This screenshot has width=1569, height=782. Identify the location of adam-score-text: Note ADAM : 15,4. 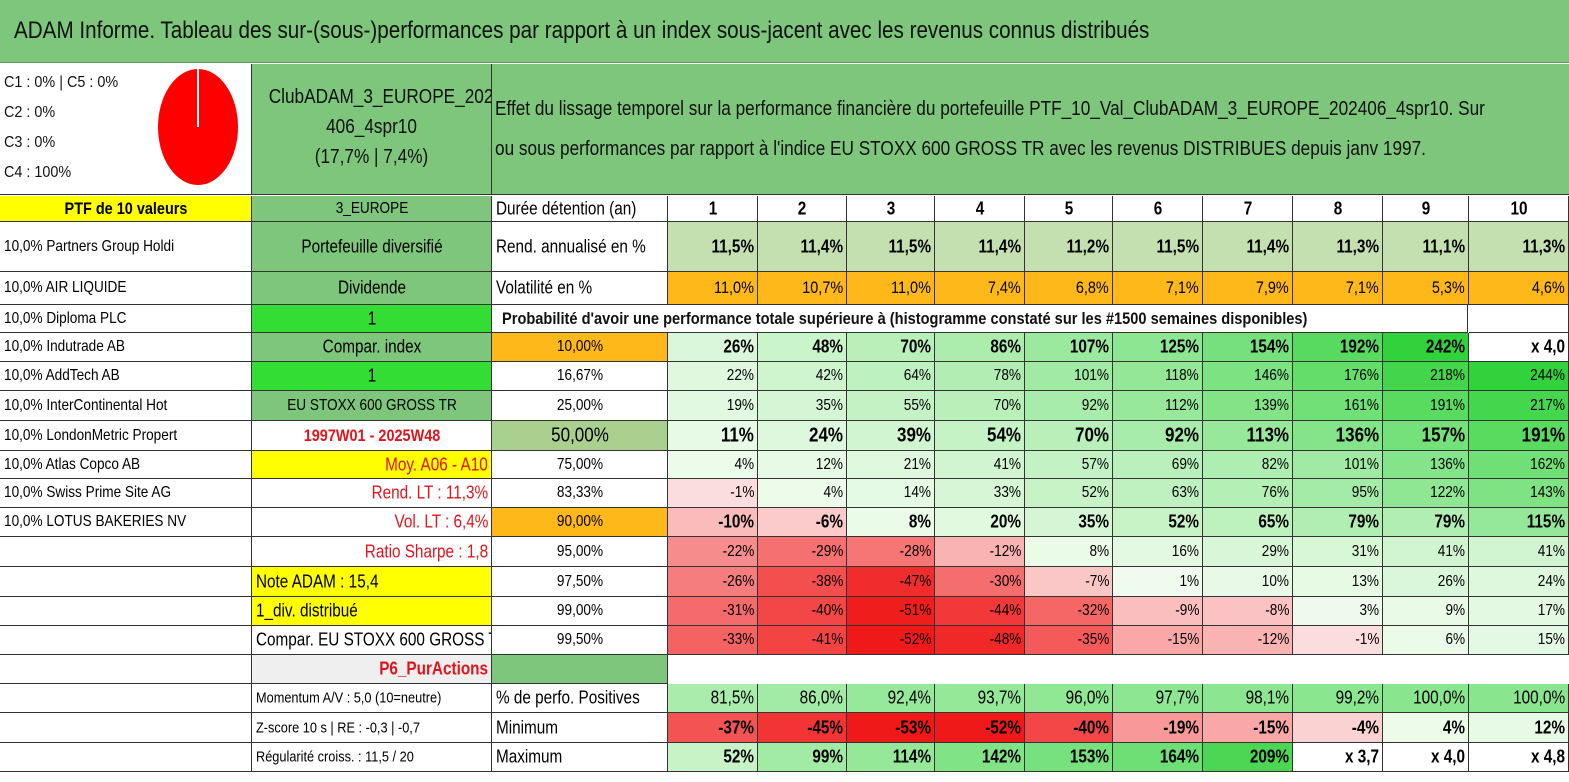
(317, 581).